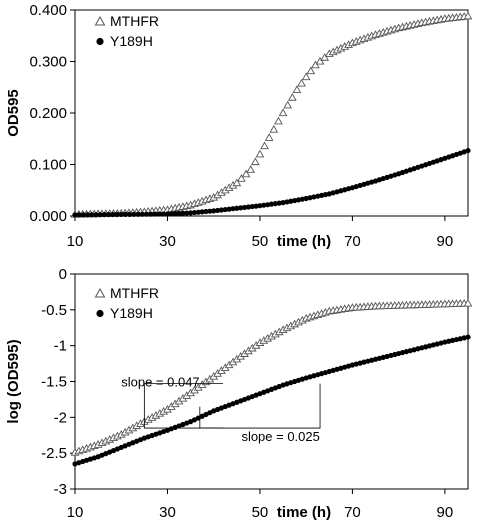 The width and height of the screenshot is (481, 525). I want to click on y-tick-label: 0.300, so click(48, 62).